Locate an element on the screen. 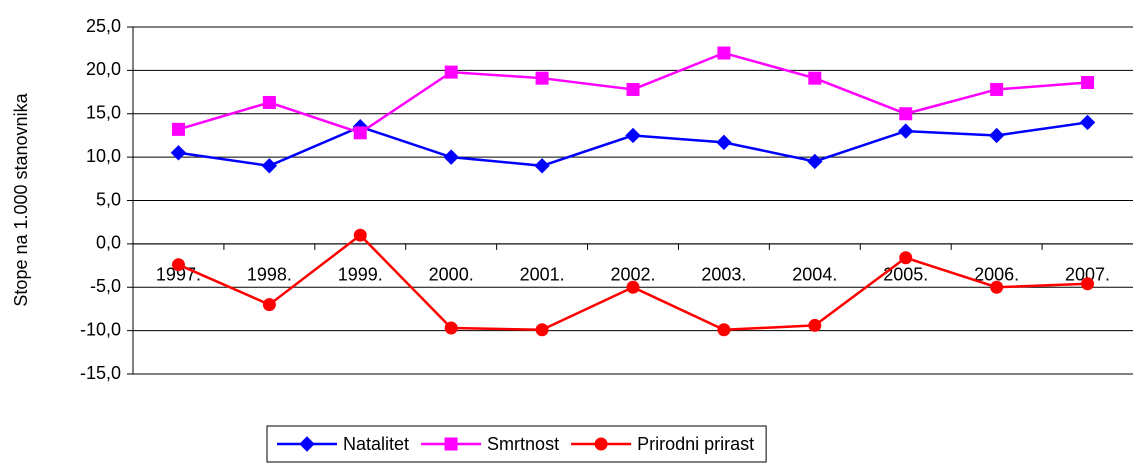 The image size is (1143, 464). y-tick-label: 10,0 is located at coordinates (103, 156).